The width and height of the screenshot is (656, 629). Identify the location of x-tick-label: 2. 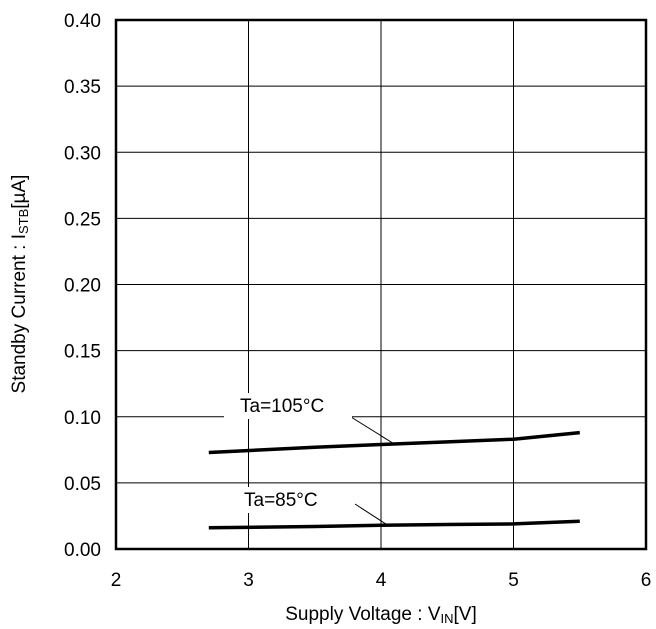
(116, 580).